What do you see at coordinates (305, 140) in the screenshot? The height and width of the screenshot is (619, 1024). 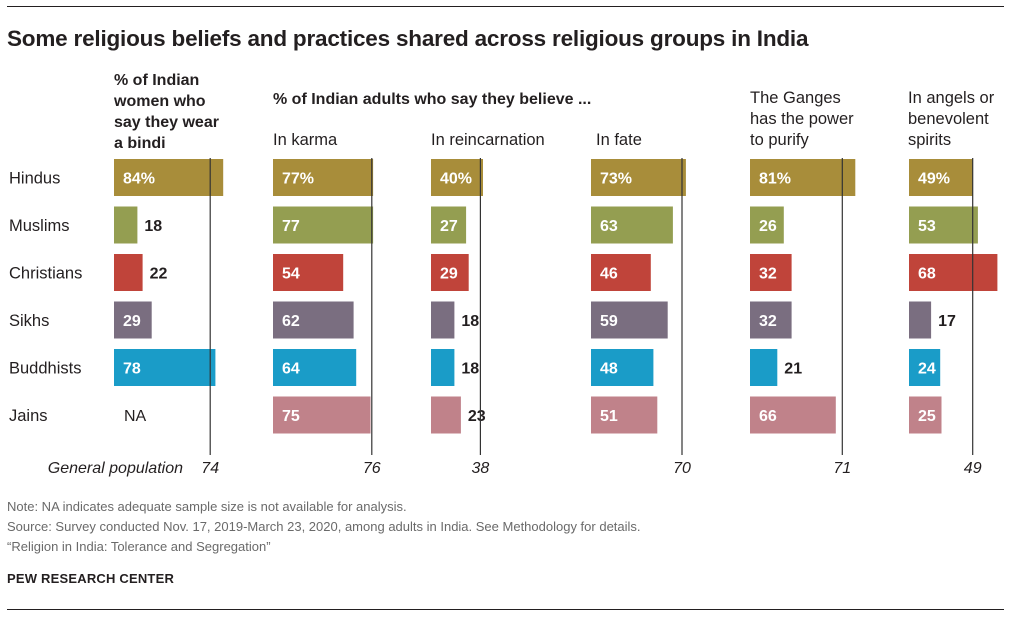 I see `panel-label-karma: In karma` at bounding box center [305, 140].